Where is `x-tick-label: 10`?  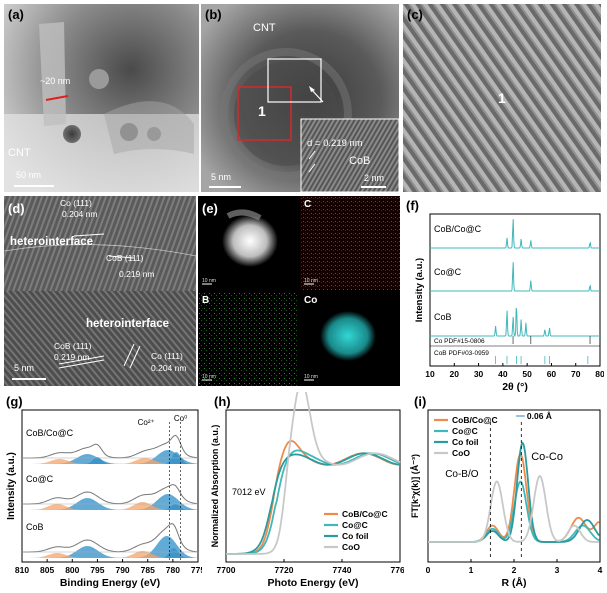
x-tick-label: 10 is located at coordinates (430, 374).